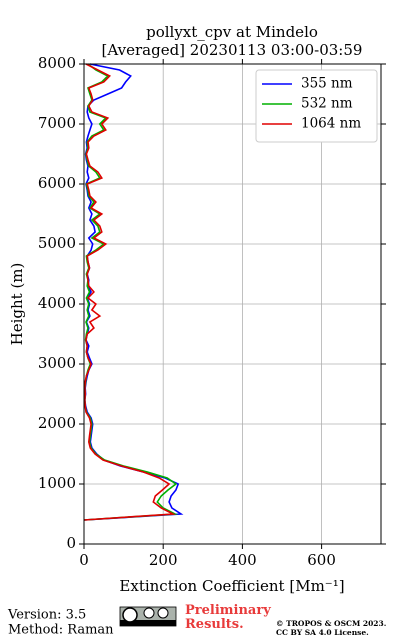  What do you see at coordinates (214, 624) in the screenshot?
I see `notice-text: Results.` at bounding box center [214, 624].